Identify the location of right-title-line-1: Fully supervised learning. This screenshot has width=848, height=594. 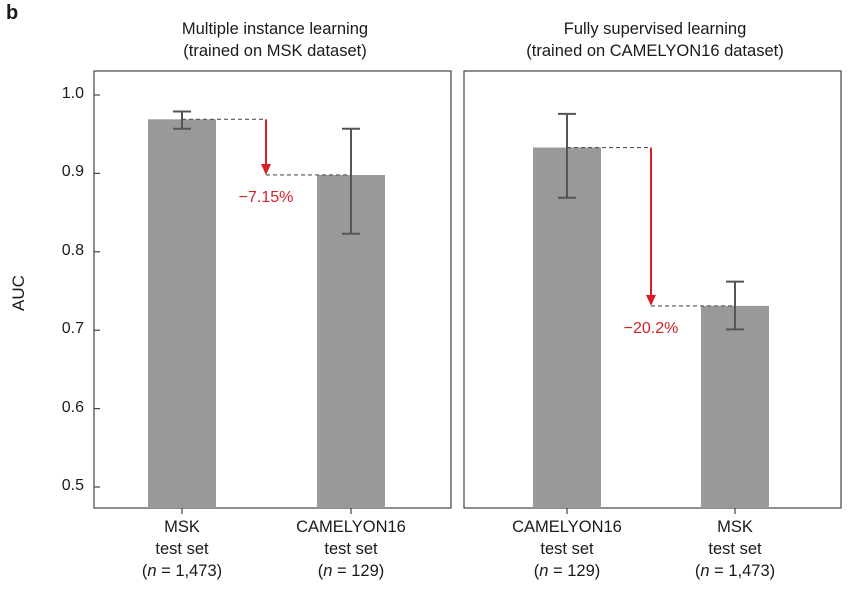
(655, 29).